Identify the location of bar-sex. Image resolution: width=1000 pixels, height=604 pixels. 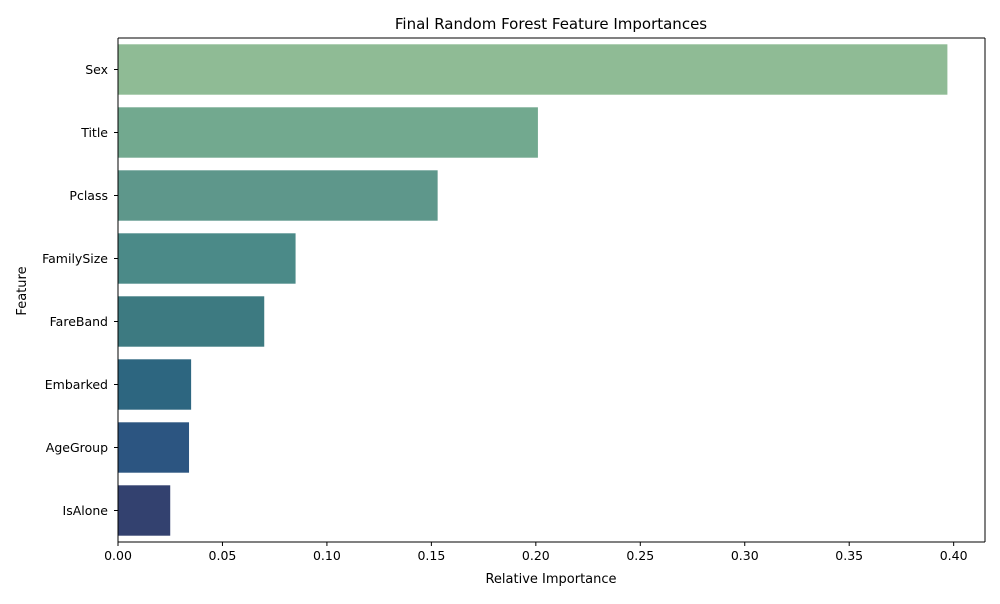
(533, 69).